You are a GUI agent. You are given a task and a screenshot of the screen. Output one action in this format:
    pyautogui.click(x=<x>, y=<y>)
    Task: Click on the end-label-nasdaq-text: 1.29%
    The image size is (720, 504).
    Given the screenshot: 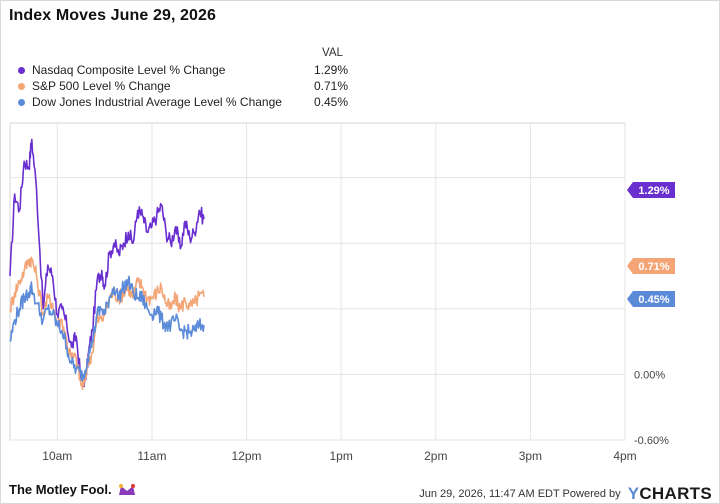 What is the action you would take?
    pyautogui.click(x=653, y=191)
    